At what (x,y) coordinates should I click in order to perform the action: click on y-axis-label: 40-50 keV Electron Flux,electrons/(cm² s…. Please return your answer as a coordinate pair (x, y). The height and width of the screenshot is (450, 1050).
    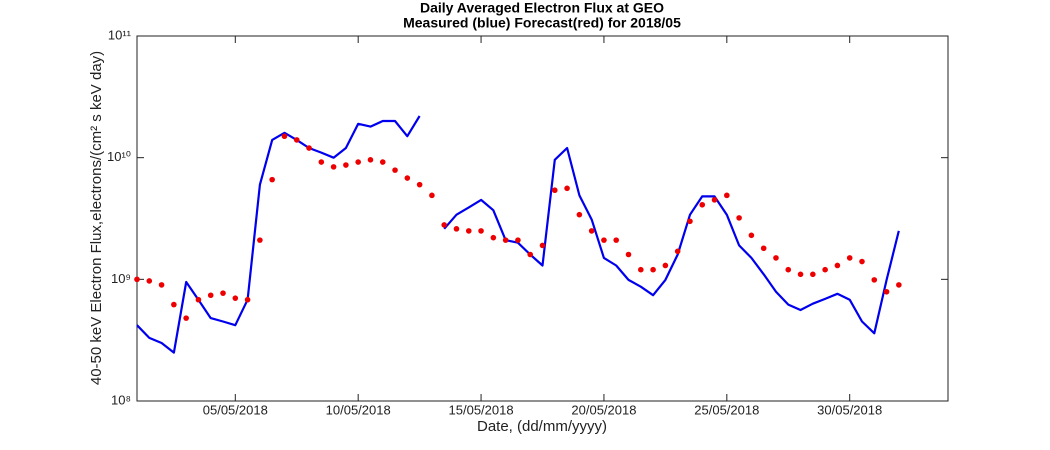
    Looking at the image, I should click on (96, 218).